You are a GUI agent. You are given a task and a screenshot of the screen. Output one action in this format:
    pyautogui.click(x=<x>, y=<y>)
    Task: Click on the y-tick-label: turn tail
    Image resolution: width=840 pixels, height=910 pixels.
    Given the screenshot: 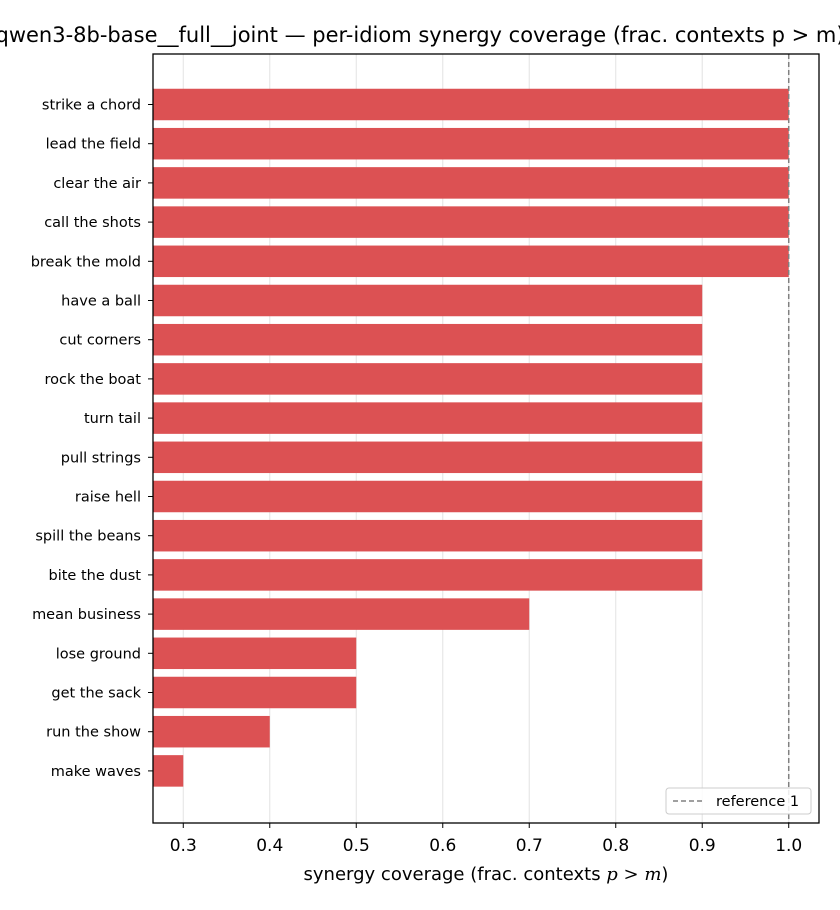 What is the action you would take?
    pyautogui.click(x=112, y=419)
    